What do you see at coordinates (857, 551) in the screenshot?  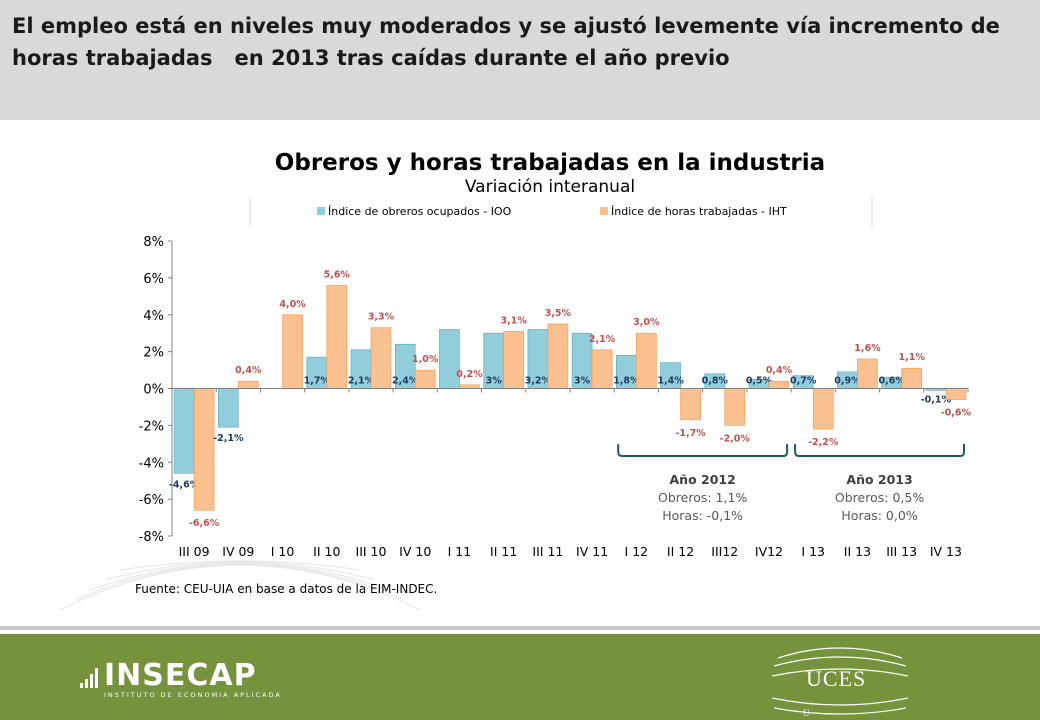 I see `x-tick-label: II 13` at bounding box center [857, 551].